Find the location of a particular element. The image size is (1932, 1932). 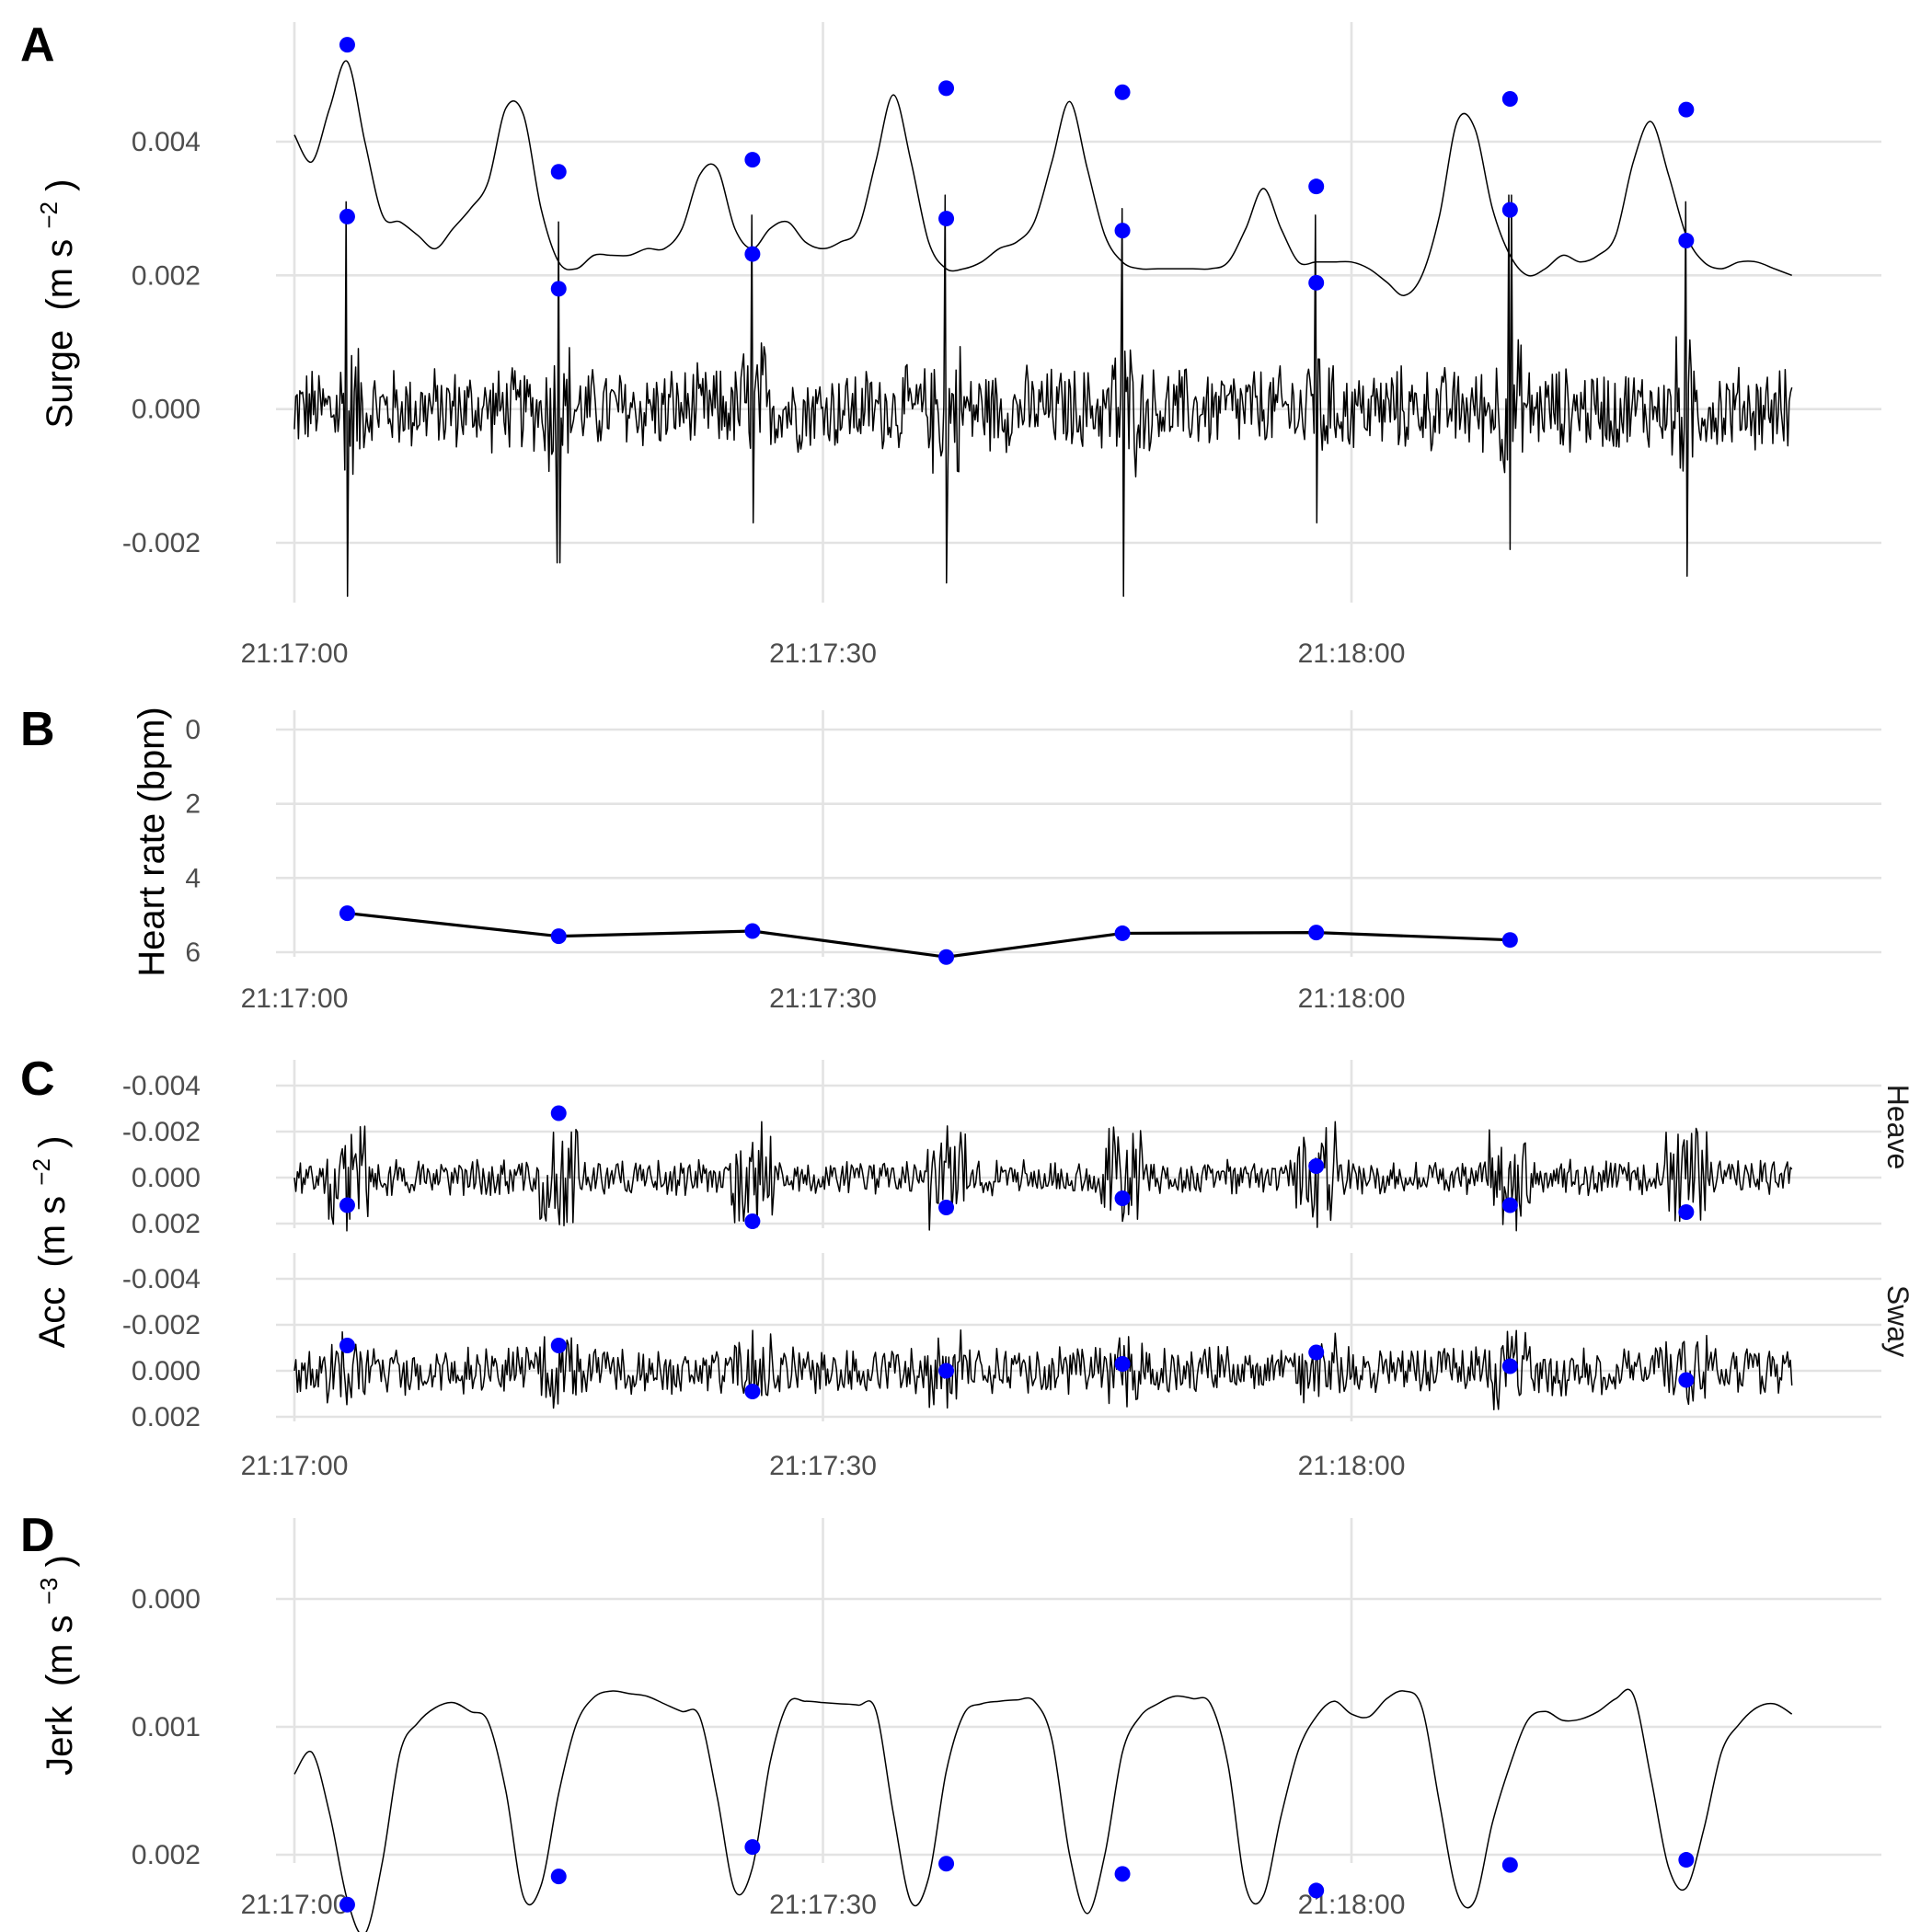

panel-d-ytick-0: 0.000 is located at coordinates (166, 1599).